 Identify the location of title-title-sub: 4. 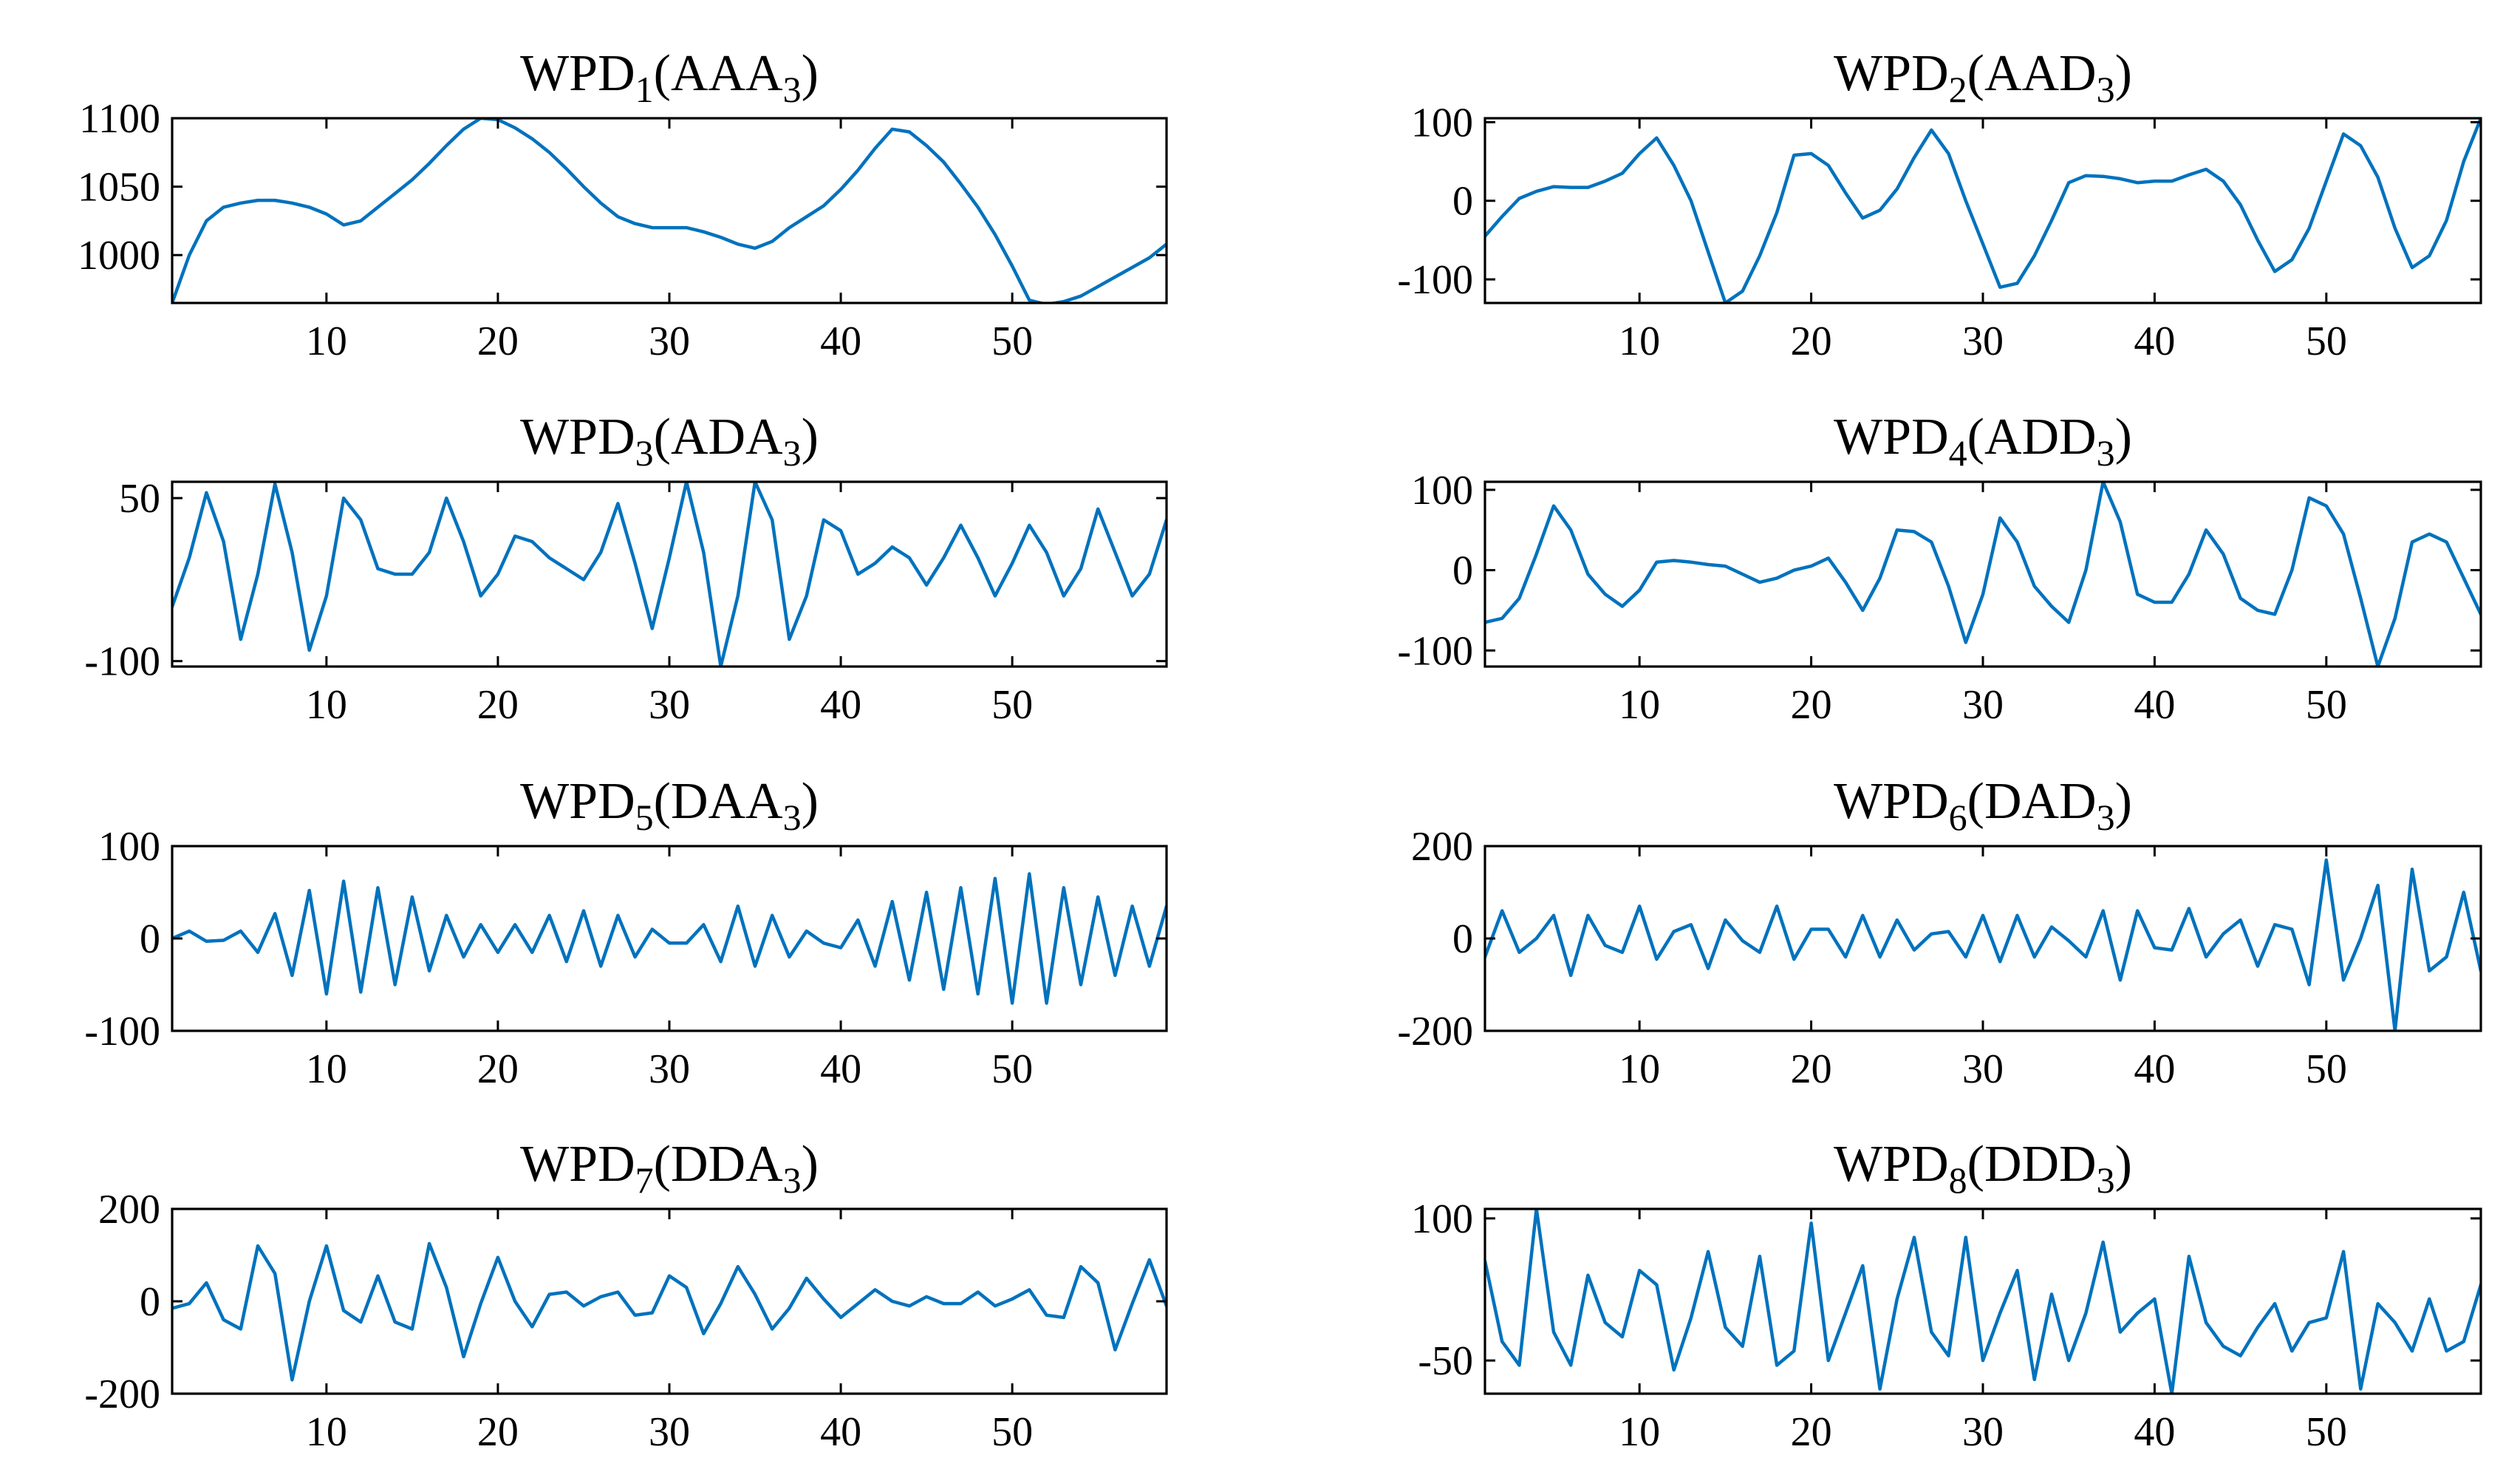
(1958, 453).